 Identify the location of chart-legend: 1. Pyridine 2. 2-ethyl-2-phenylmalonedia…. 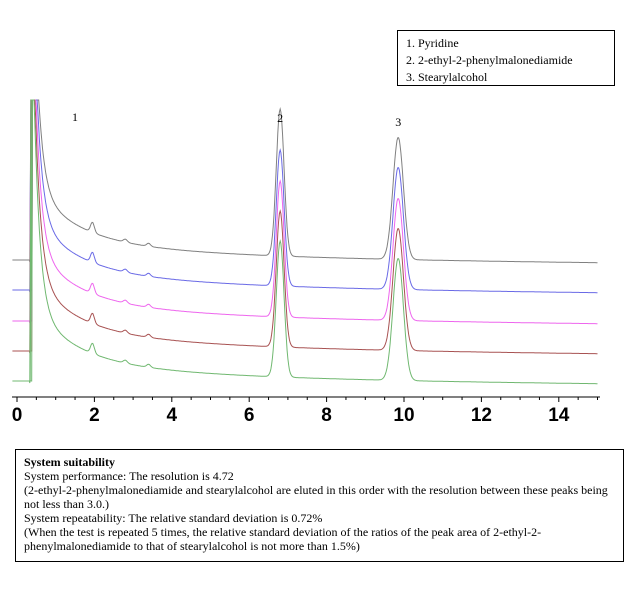
(506, 58).